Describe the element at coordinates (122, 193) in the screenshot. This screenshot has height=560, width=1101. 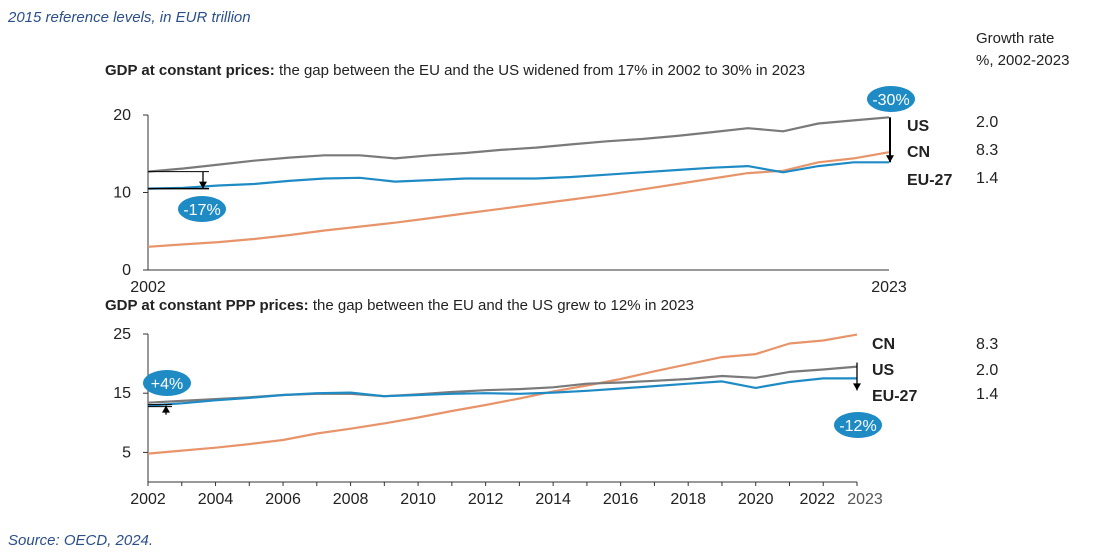
I see `y-tick-label: 10` at that location.